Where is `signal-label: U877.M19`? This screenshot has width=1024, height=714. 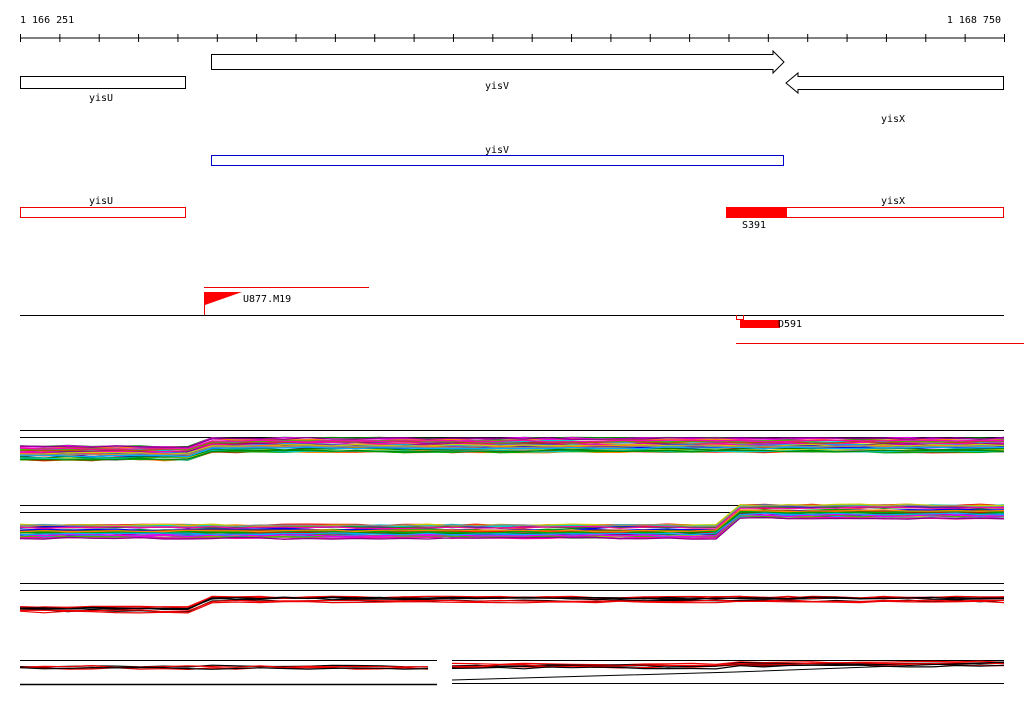 signal-label: U877.M19 is located at coordinates (267, 299).